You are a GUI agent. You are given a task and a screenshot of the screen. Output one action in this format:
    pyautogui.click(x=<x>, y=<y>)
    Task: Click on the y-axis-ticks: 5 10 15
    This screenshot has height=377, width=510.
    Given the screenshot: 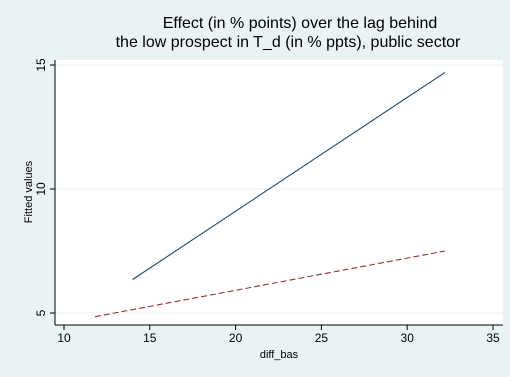 What is the action you would take?
    pyautogui.click(x=44, y=187)
    